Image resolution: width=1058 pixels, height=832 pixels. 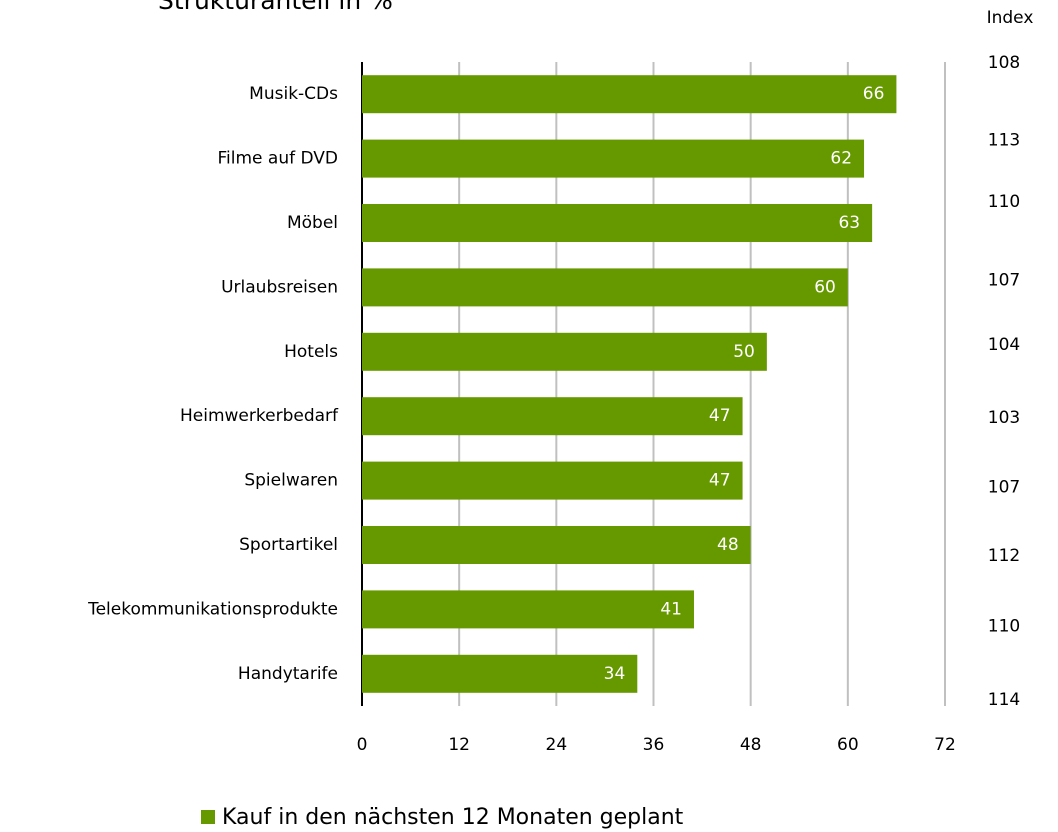 I want to click on y-tick-label: Sportartikel, so click(x=288, y=545).